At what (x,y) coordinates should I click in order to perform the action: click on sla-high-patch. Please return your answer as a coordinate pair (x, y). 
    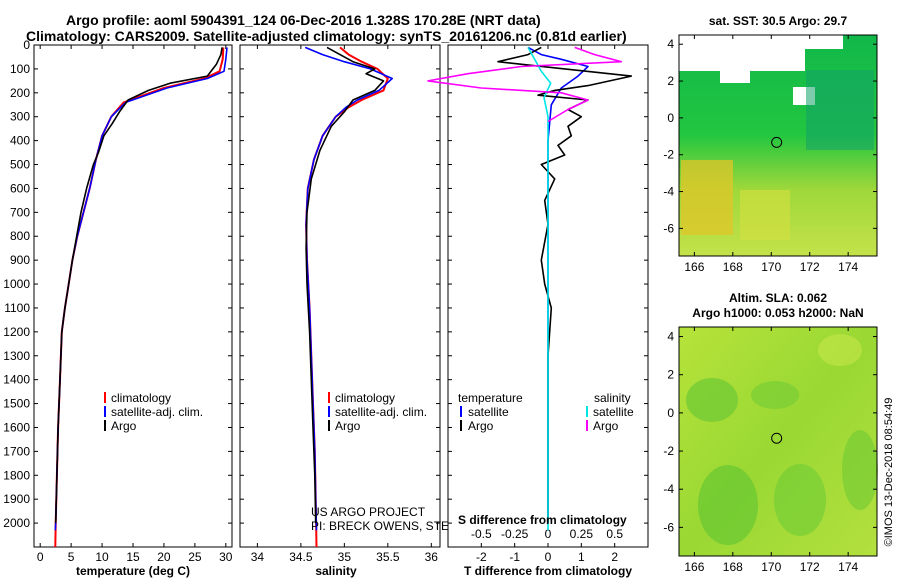
    Looking at the image, I should click on (840, 350).